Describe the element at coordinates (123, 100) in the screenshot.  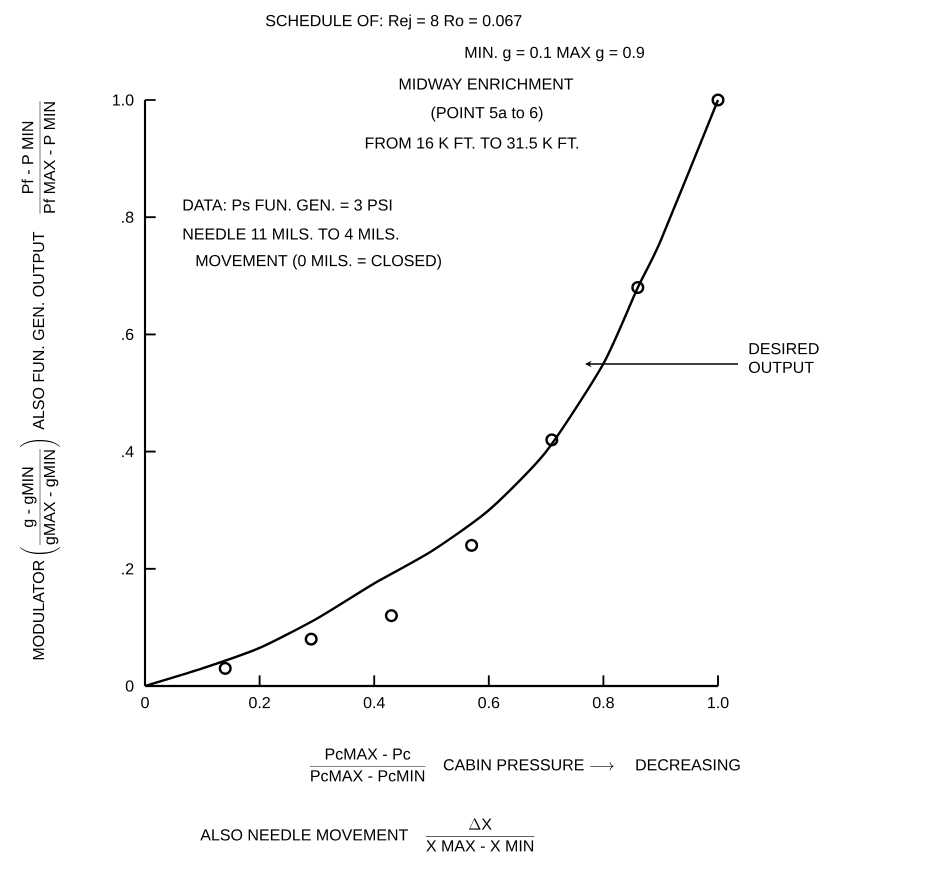
I see `y-tick-label: 1.0` at that location.